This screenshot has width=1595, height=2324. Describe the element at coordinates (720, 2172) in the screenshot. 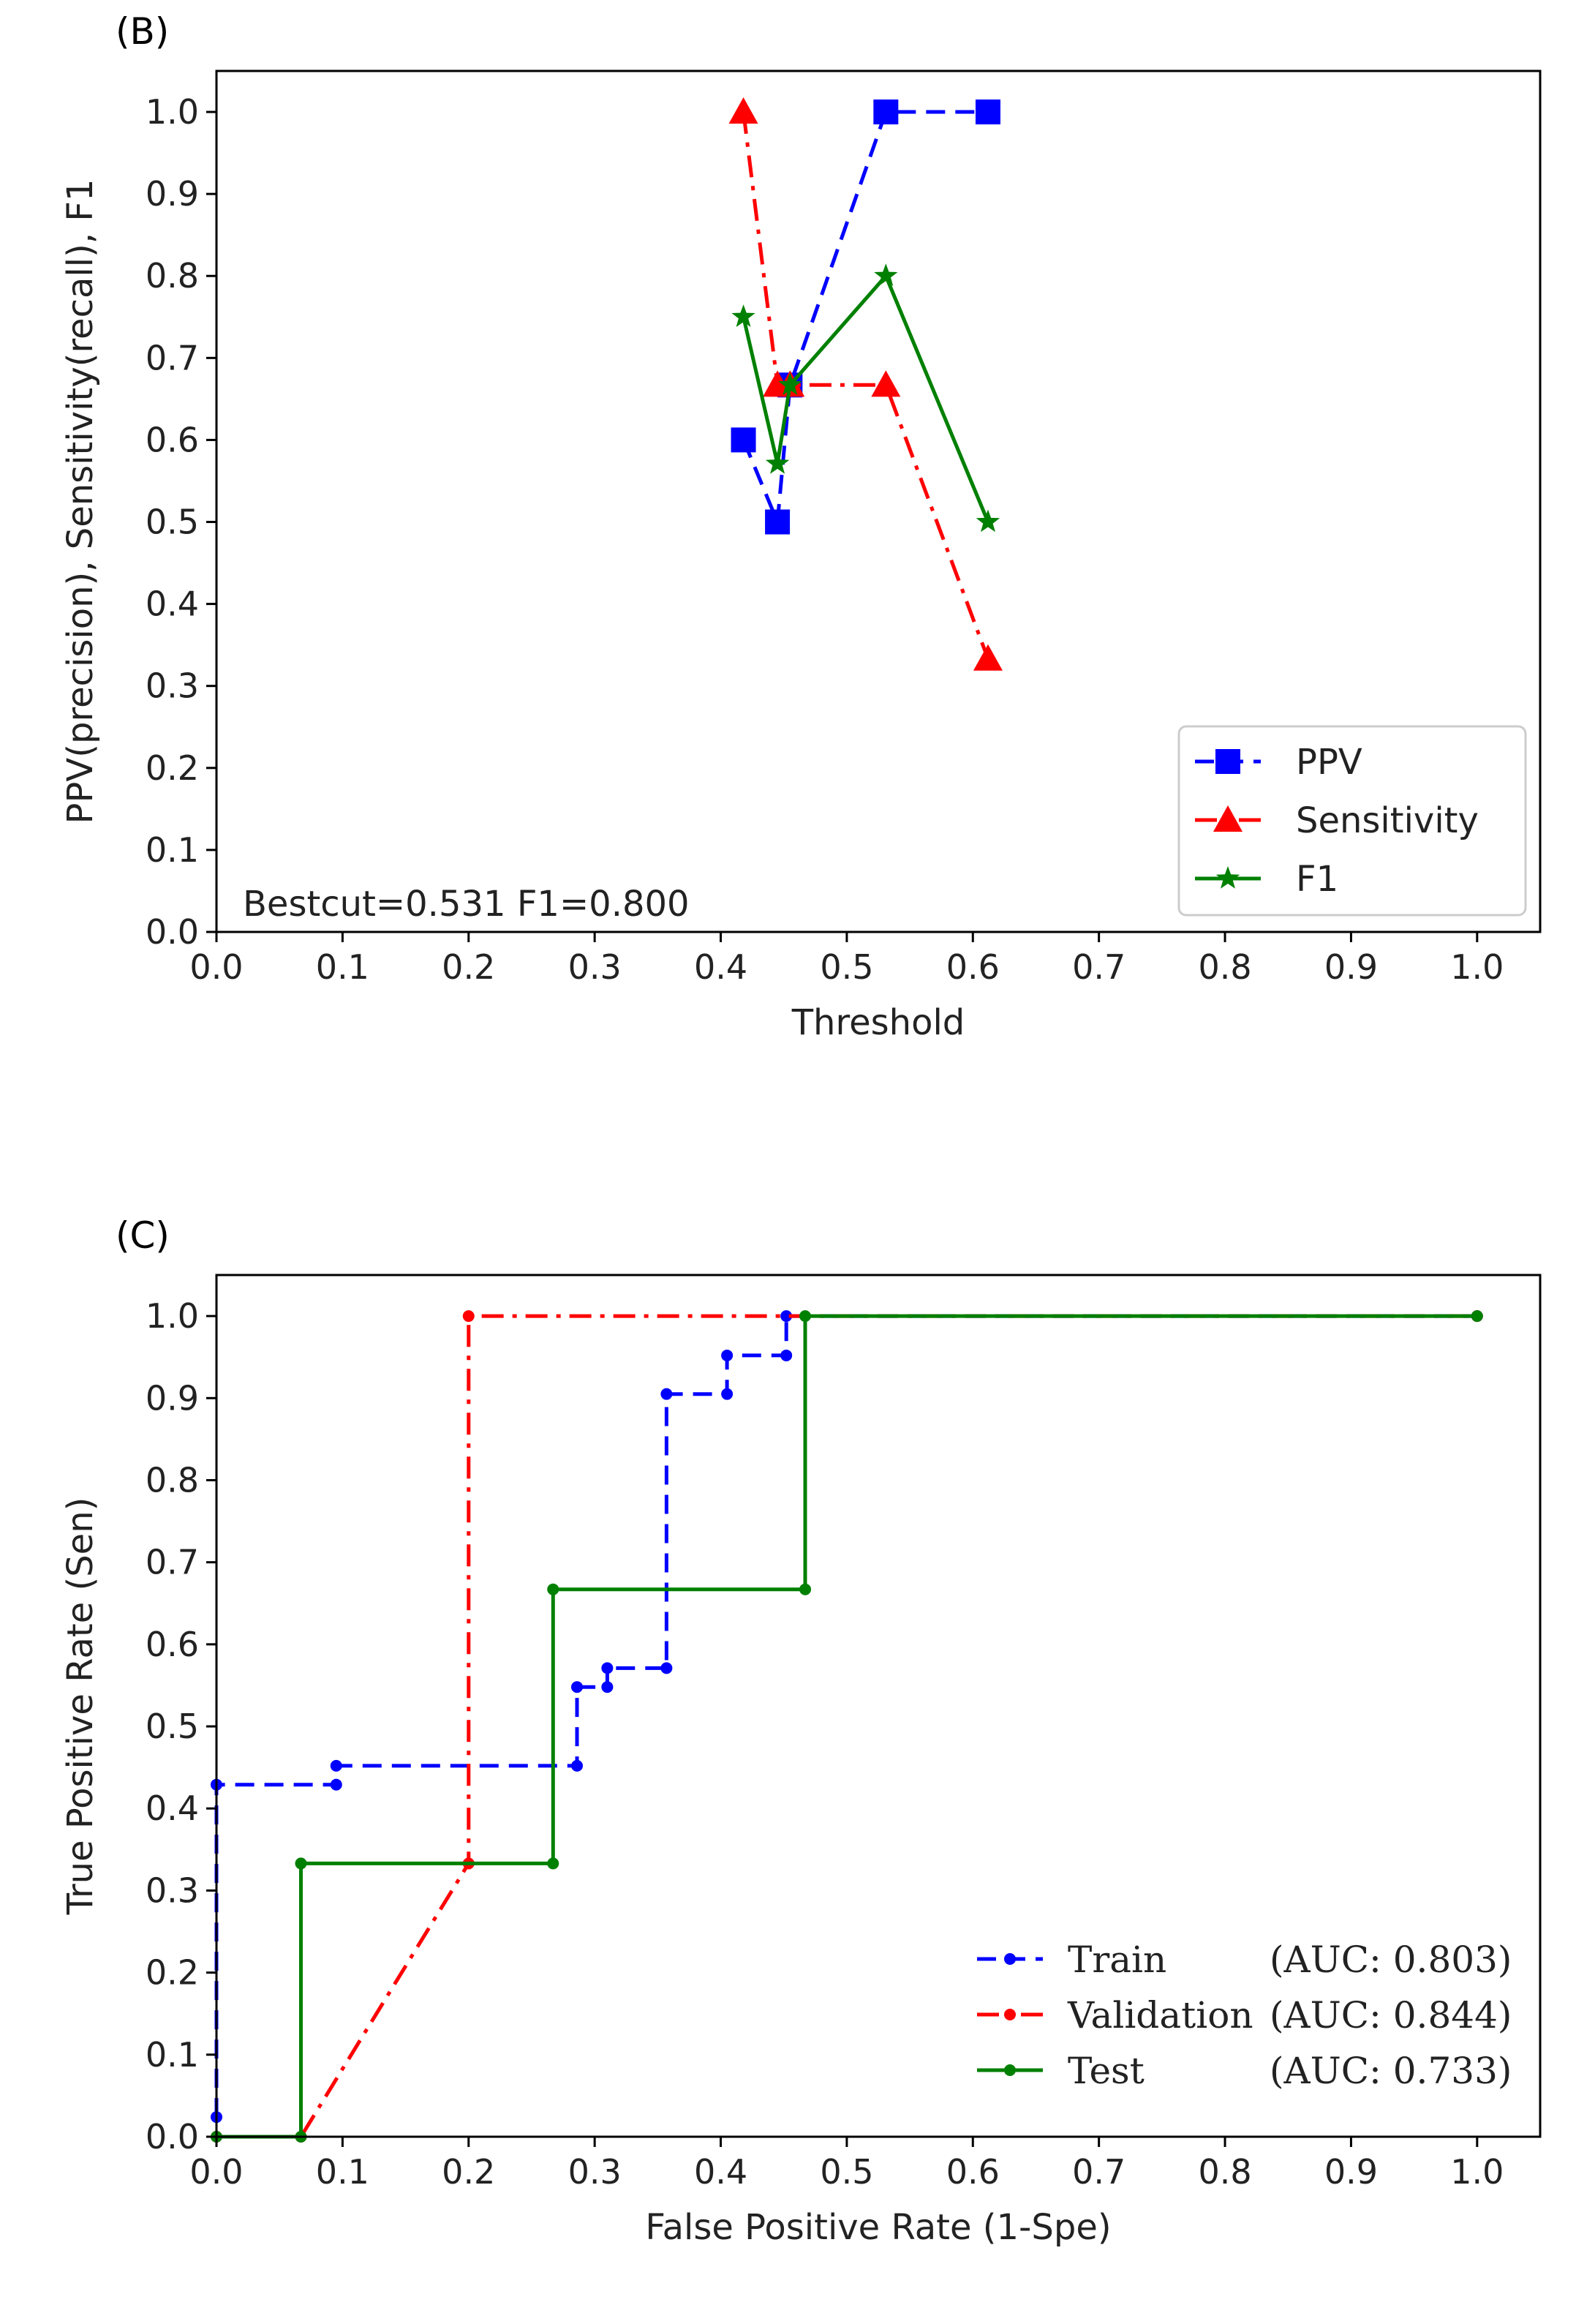

I see `panel-c-x-tick-label: 0.4` at that location.